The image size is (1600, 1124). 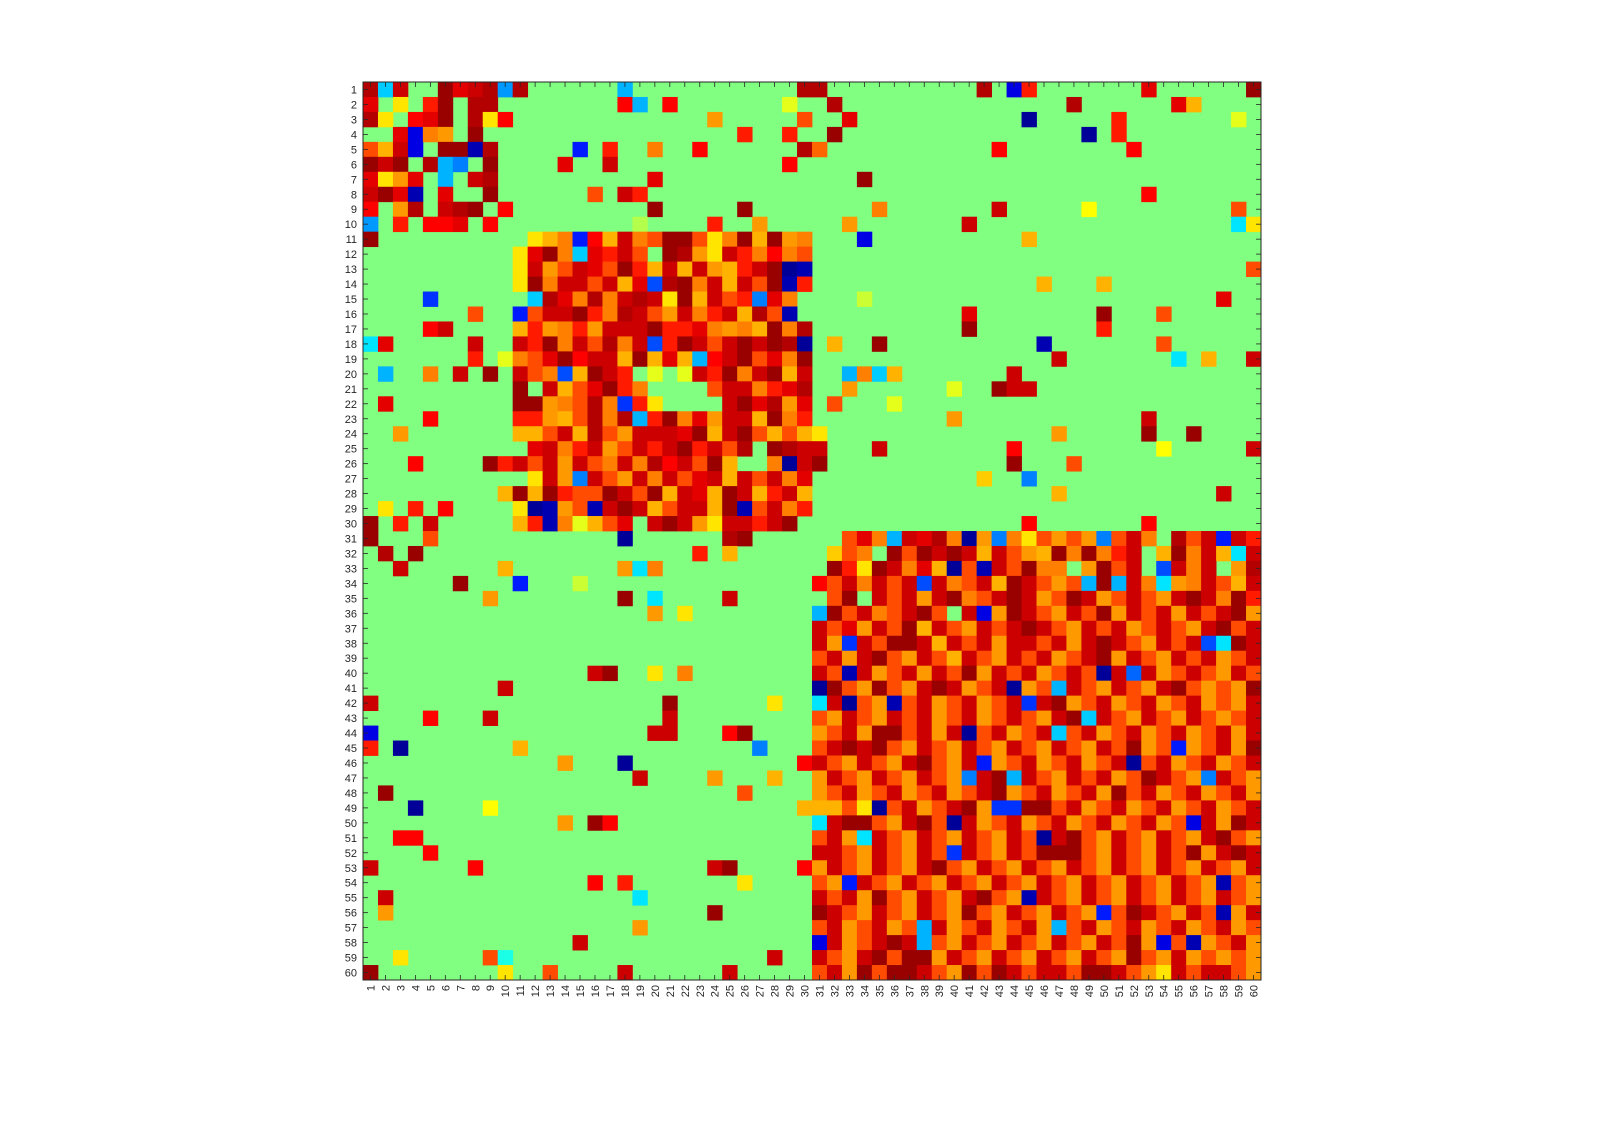 I want to click on y-tick-label: 27, so click(x=351, y=480).